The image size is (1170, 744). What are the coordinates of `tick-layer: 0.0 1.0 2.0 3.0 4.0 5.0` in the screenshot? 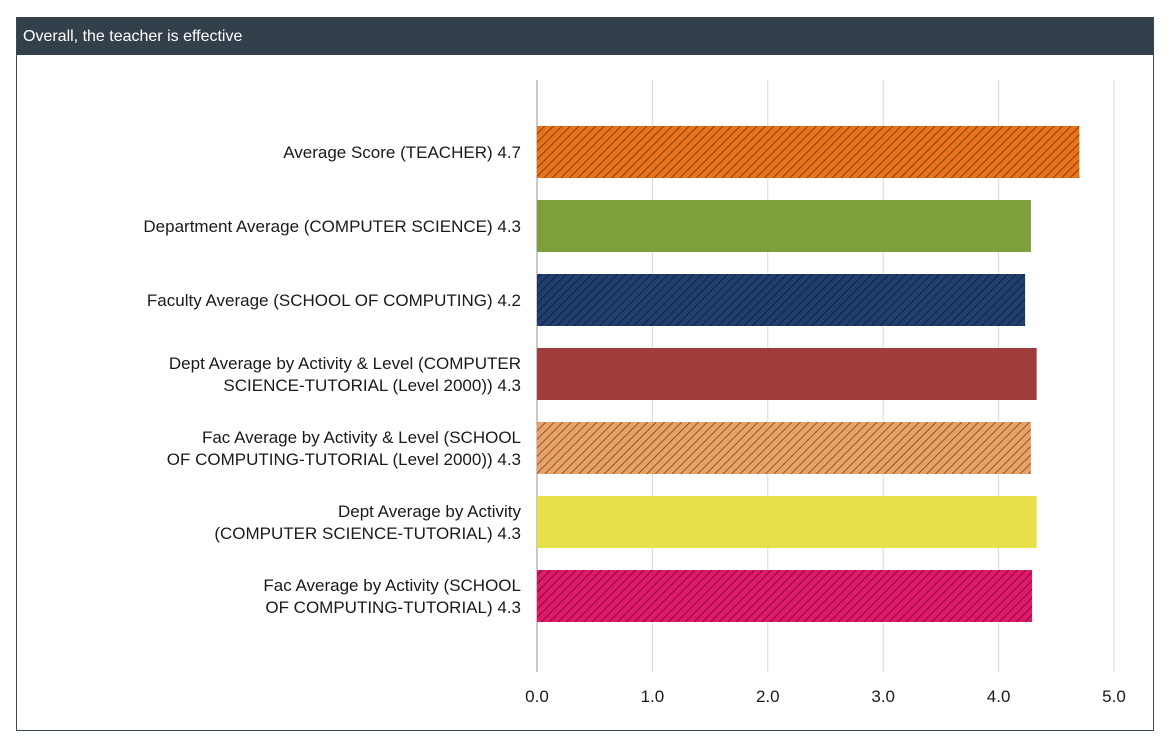 It's located at (825, 696).